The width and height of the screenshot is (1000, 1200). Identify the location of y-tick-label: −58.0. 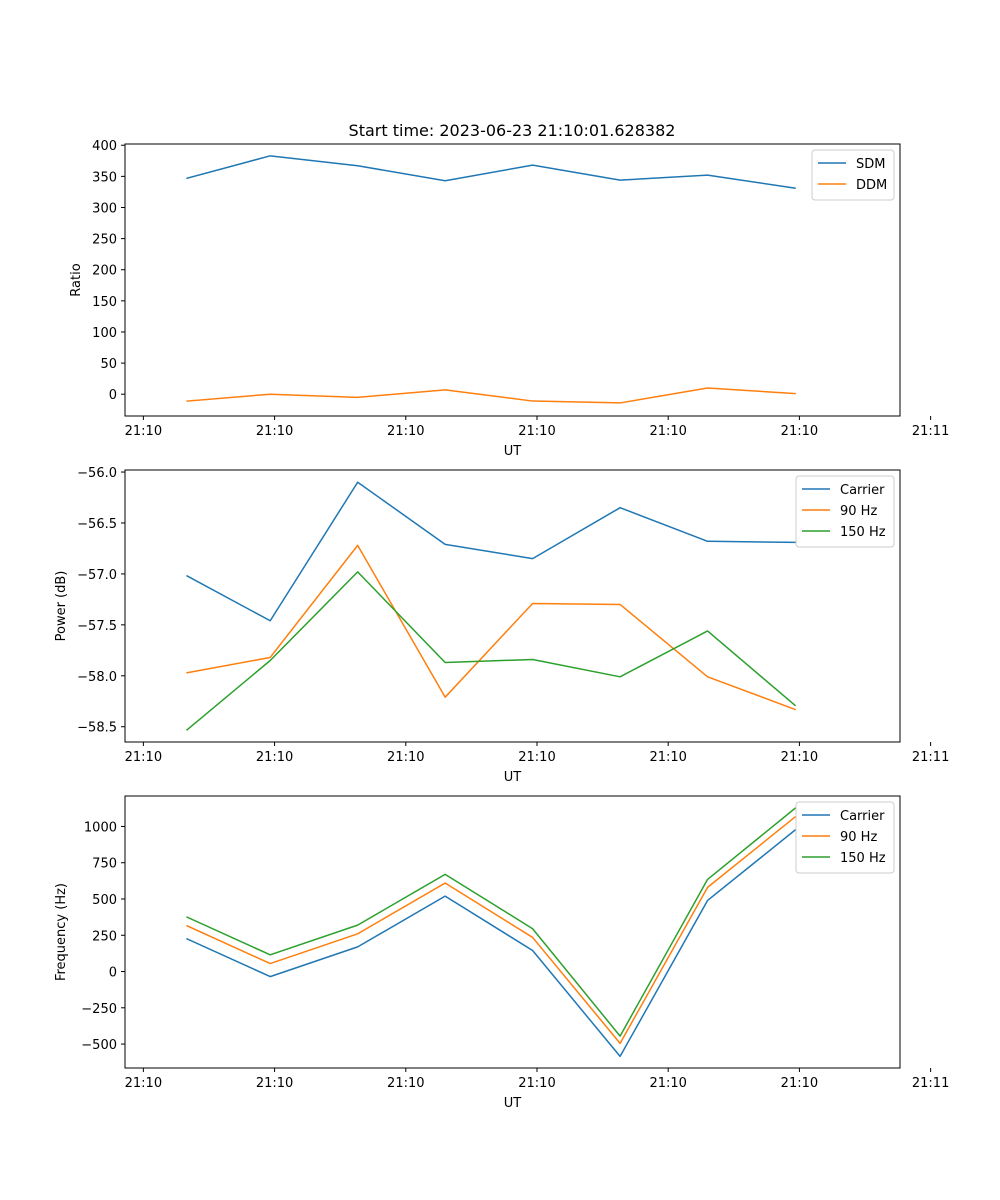
(97, 677).